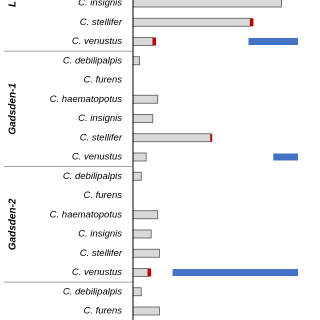 The height and width of the screenshot is (320, 320). Describe the element at coordinates (13, 4) in the screenshot. I see `group-label: L` at that location.